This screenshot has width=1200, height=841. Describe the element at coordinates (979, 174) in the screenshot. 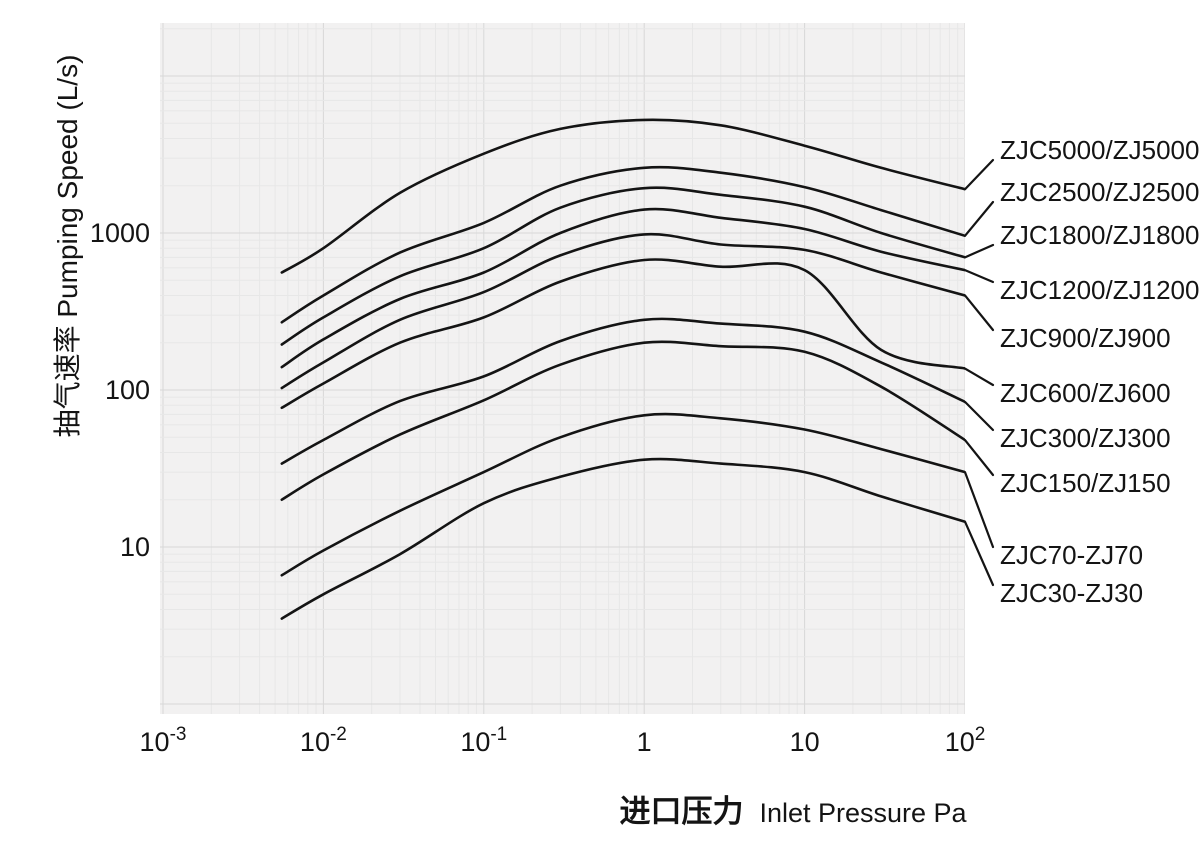

I see `leader-line-ZJC5000-ZJ5000` at that location.